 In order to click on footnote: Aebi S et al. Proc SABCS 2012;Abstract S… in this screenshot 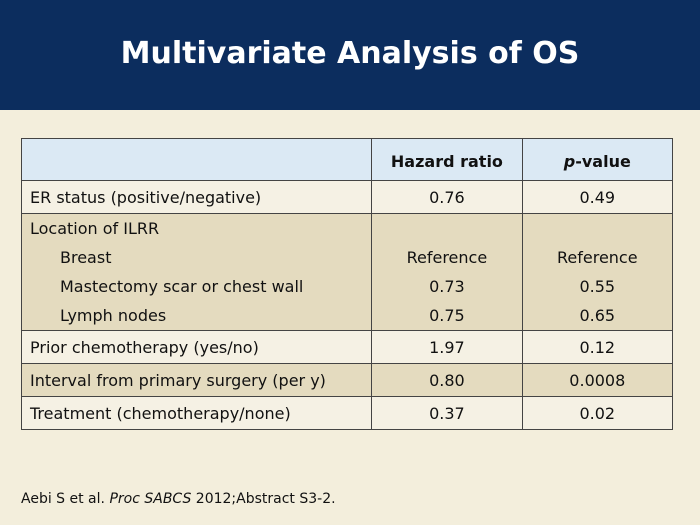, I will do `click(178, 499)`.